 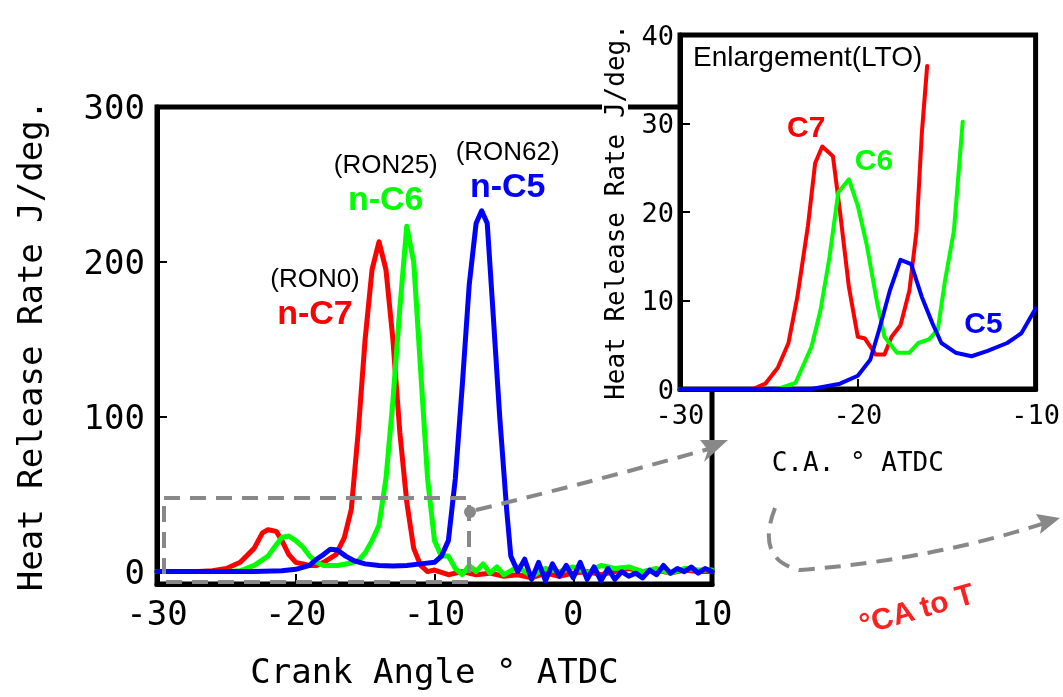 I want to click on y-tick-label: 20, so click(x=657, y=212).